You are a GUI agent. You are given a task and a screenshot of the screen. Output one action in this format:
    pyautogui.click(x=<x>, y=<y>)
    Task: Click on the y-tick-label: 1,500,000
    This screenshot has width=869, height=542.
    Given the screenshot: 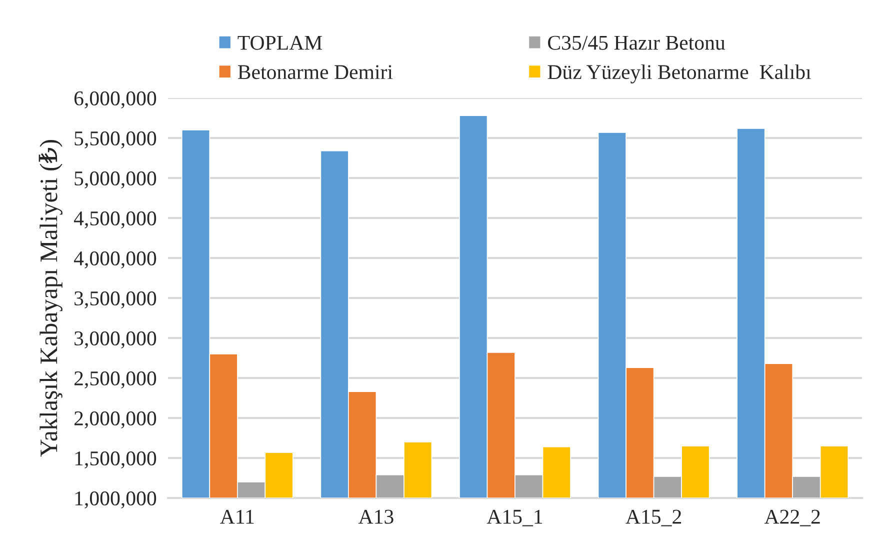 What is the action you would take?
    pyautogui.click(x=115, y=459)
    